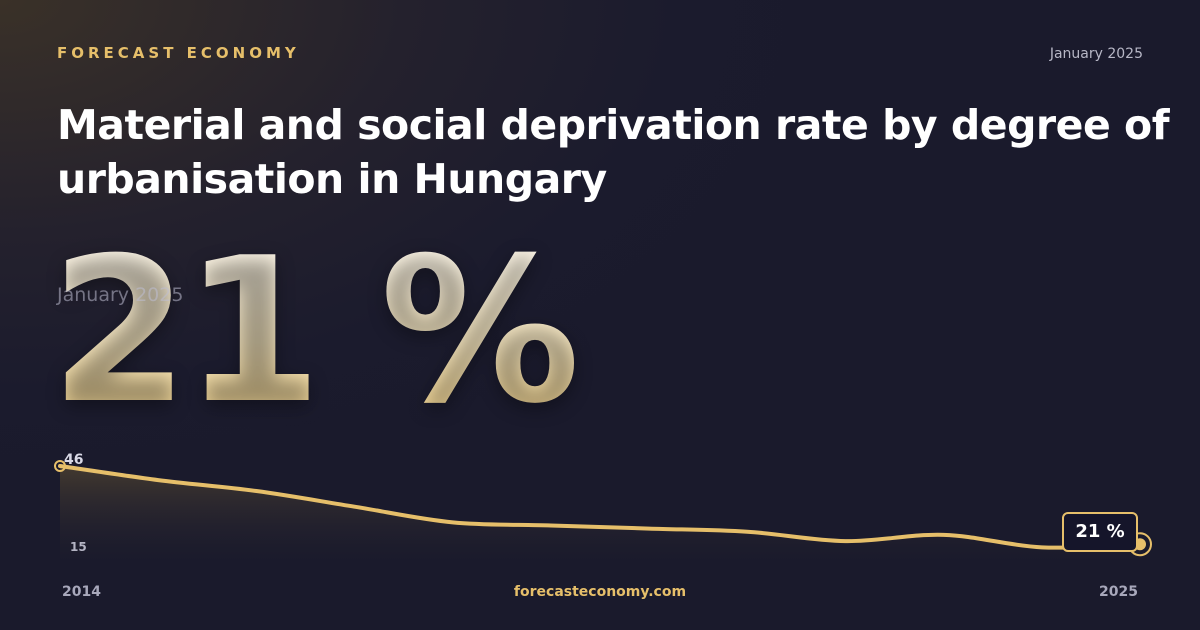  Describe the element at coordinates (120, 295) in the screenshot. I see `headline-date: January 2025` at that location.